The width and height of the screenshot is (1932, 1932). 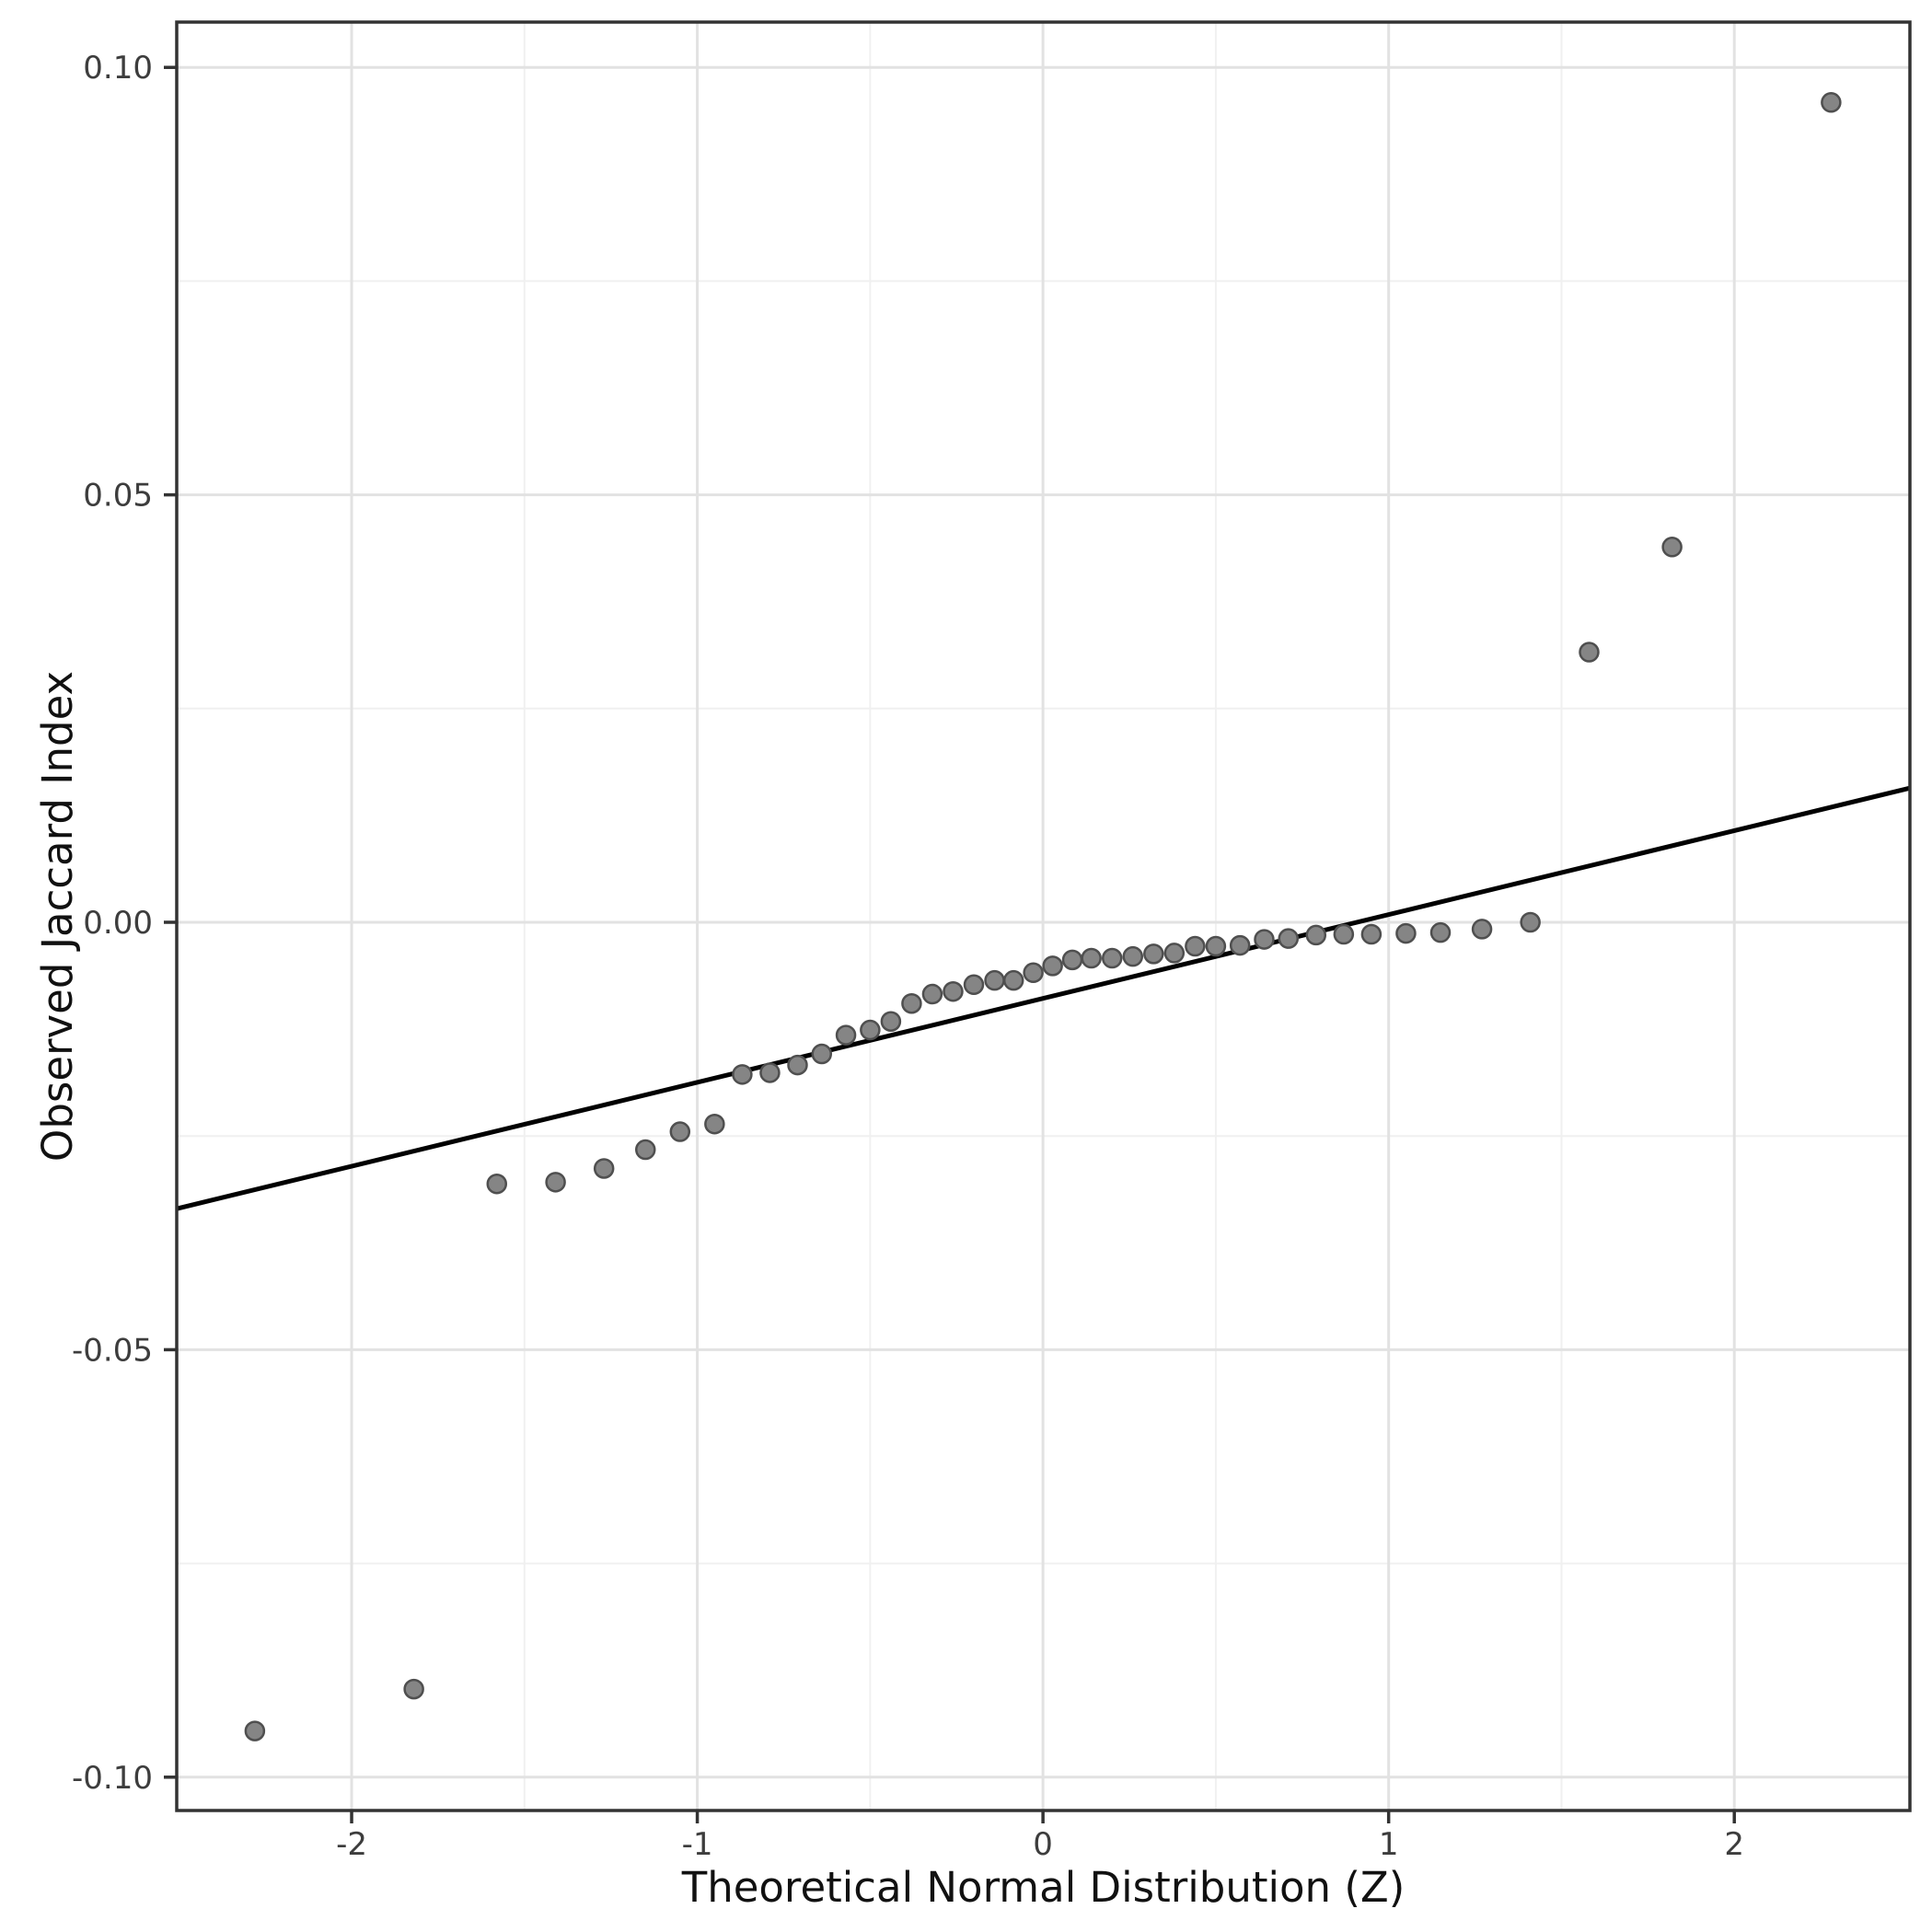 What do you see at coordinates (1389, 1845) in the screenshot?
I see `x-tick-label: 1` at bounding box center [1389, 1845].